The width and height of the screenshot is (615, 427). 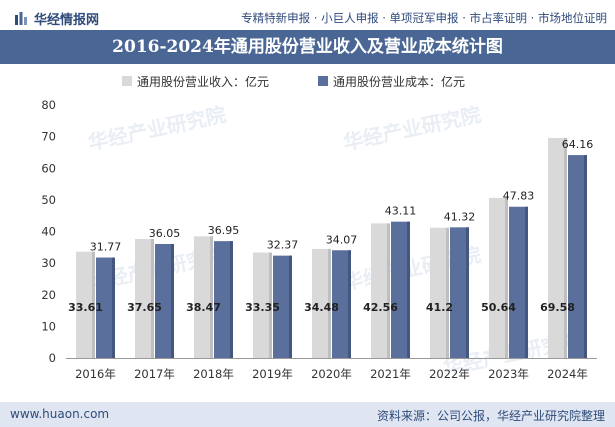 What do you see at coordinates (272, 374) in the screenshot?
I see `x-tick-label: 2019年` at bounding box center [272, 374].